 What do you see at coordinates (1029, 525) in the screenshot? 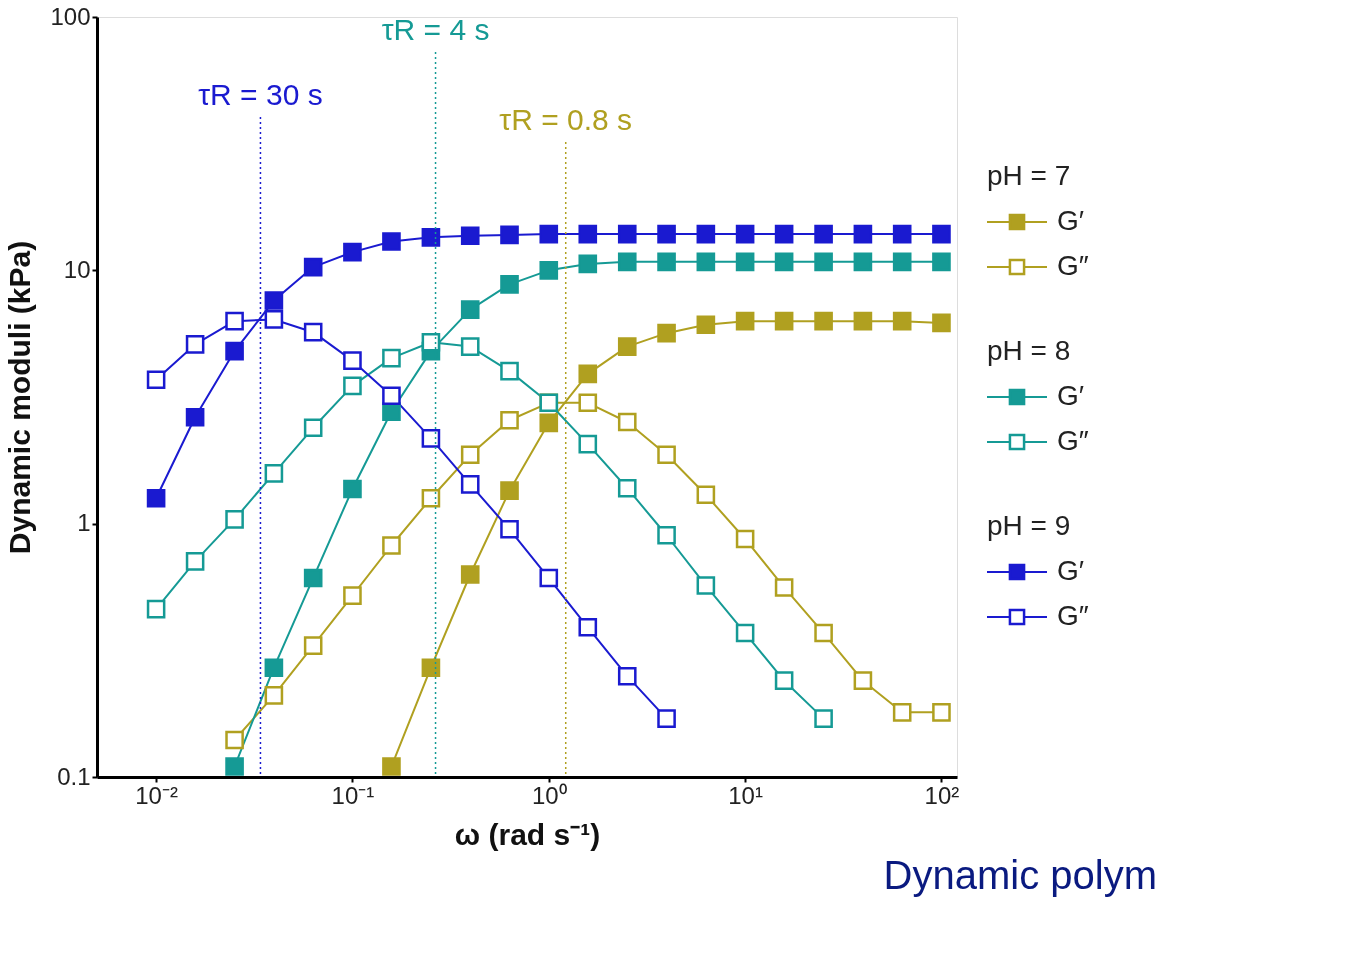
I see `text: pH = 9` at bounding box center [1029, 525].